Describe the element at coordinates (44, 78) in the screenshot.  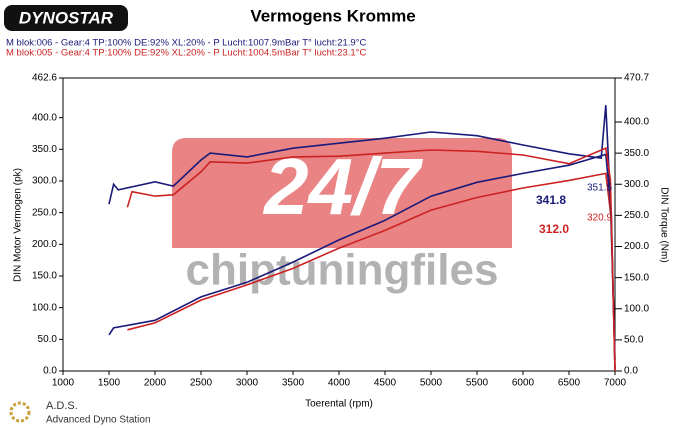
I see `y-tick-label: 462.6` at that location.